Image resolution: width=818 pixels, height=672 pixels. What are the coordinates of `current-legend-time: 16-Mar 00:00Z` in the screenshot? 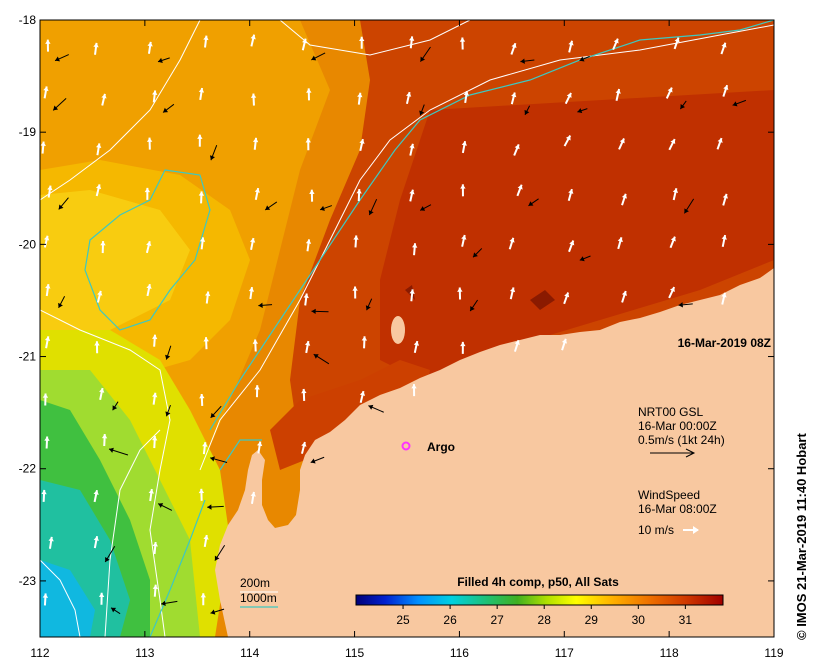 It's located at (677, 426).